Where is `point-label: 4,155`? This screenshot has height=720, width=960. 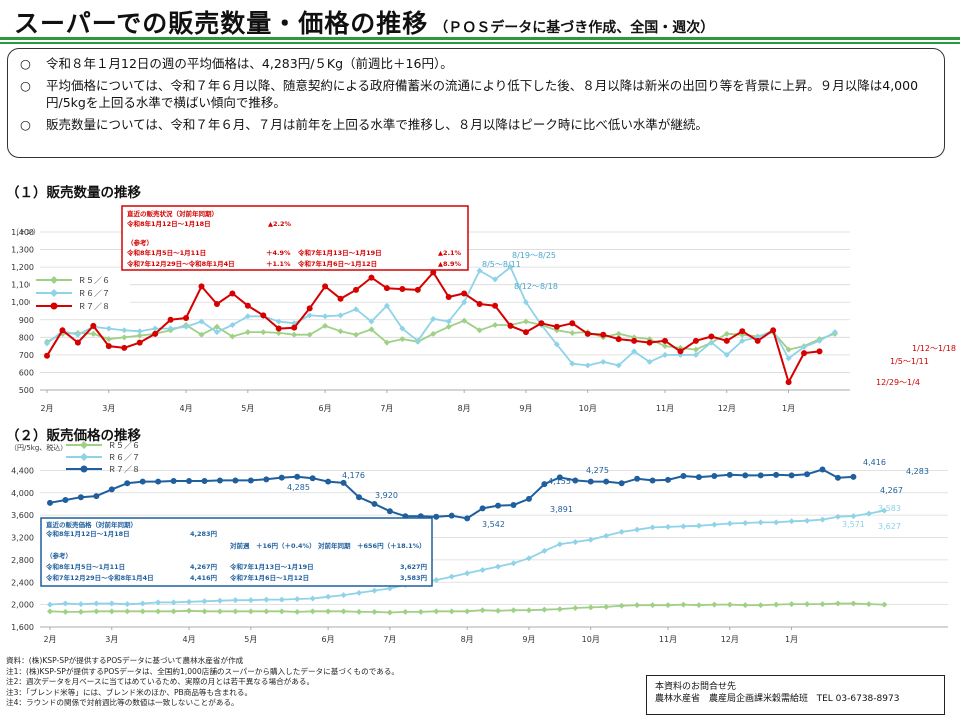 point-label: 4,155 is located at coordinates (559, 481).